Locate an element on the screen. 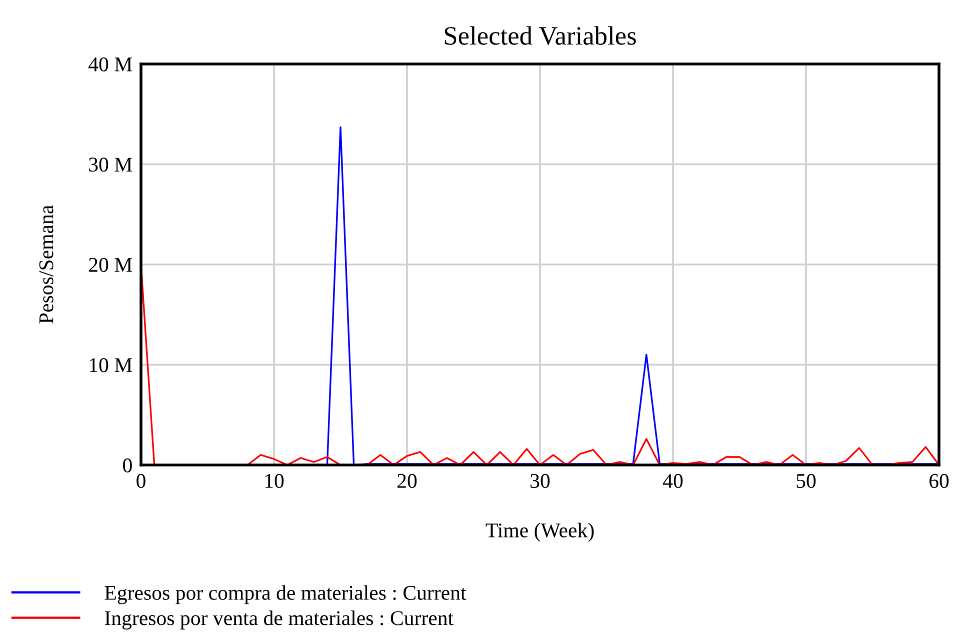 The image size is (957, 642). x-tick-label: 10 is located at coordinates (274, 481).